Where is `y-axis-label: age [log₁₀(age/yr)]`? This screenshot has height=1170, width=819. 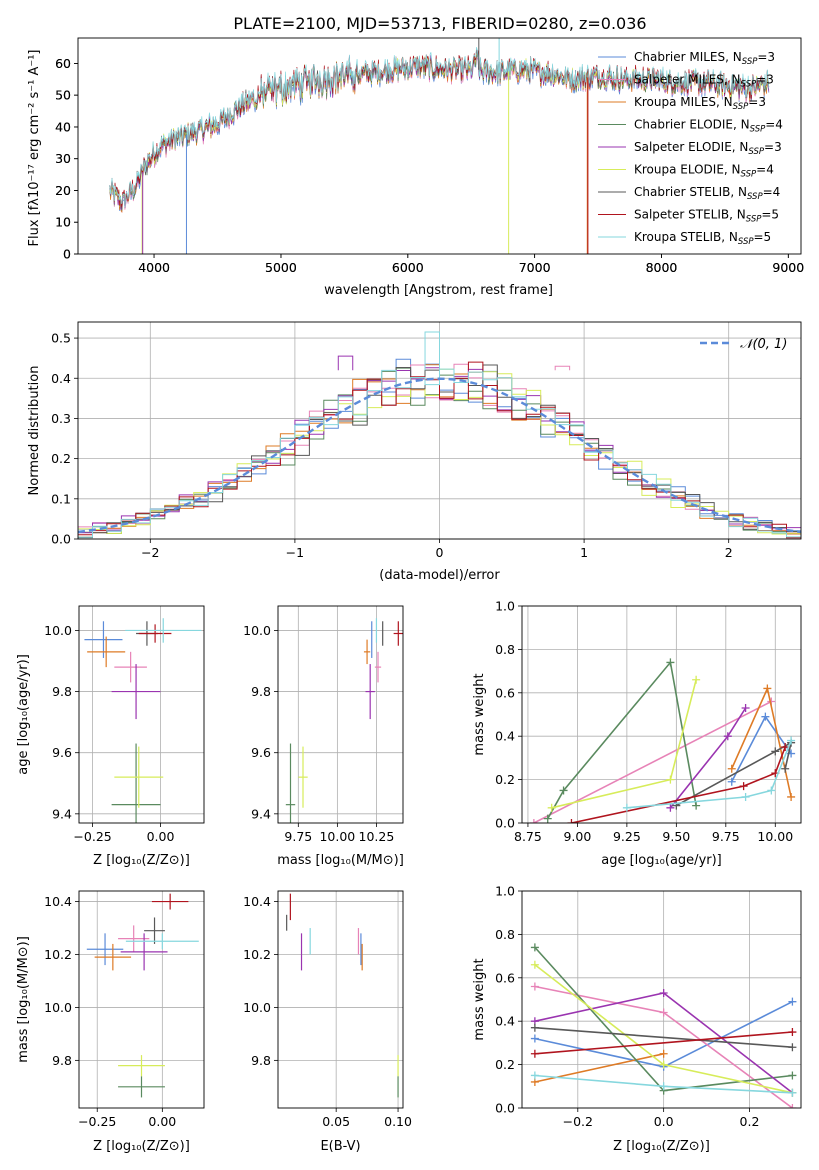 y-axis-label: age [log₁₀(age/yr)] is located at coordinates (23, 714).